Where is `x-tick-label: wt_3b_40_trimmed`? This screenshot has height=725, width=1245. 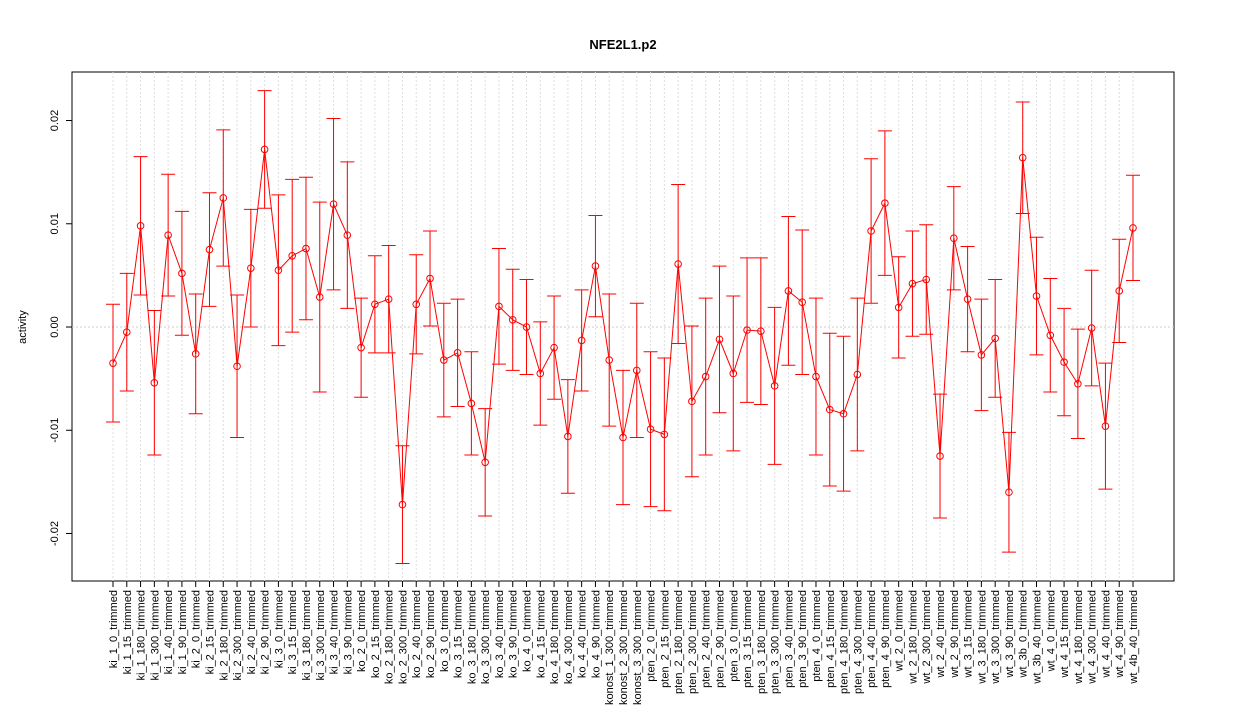
x-tick-label: wt_3b_40_trimmed is located at coordinates (1038, 637).